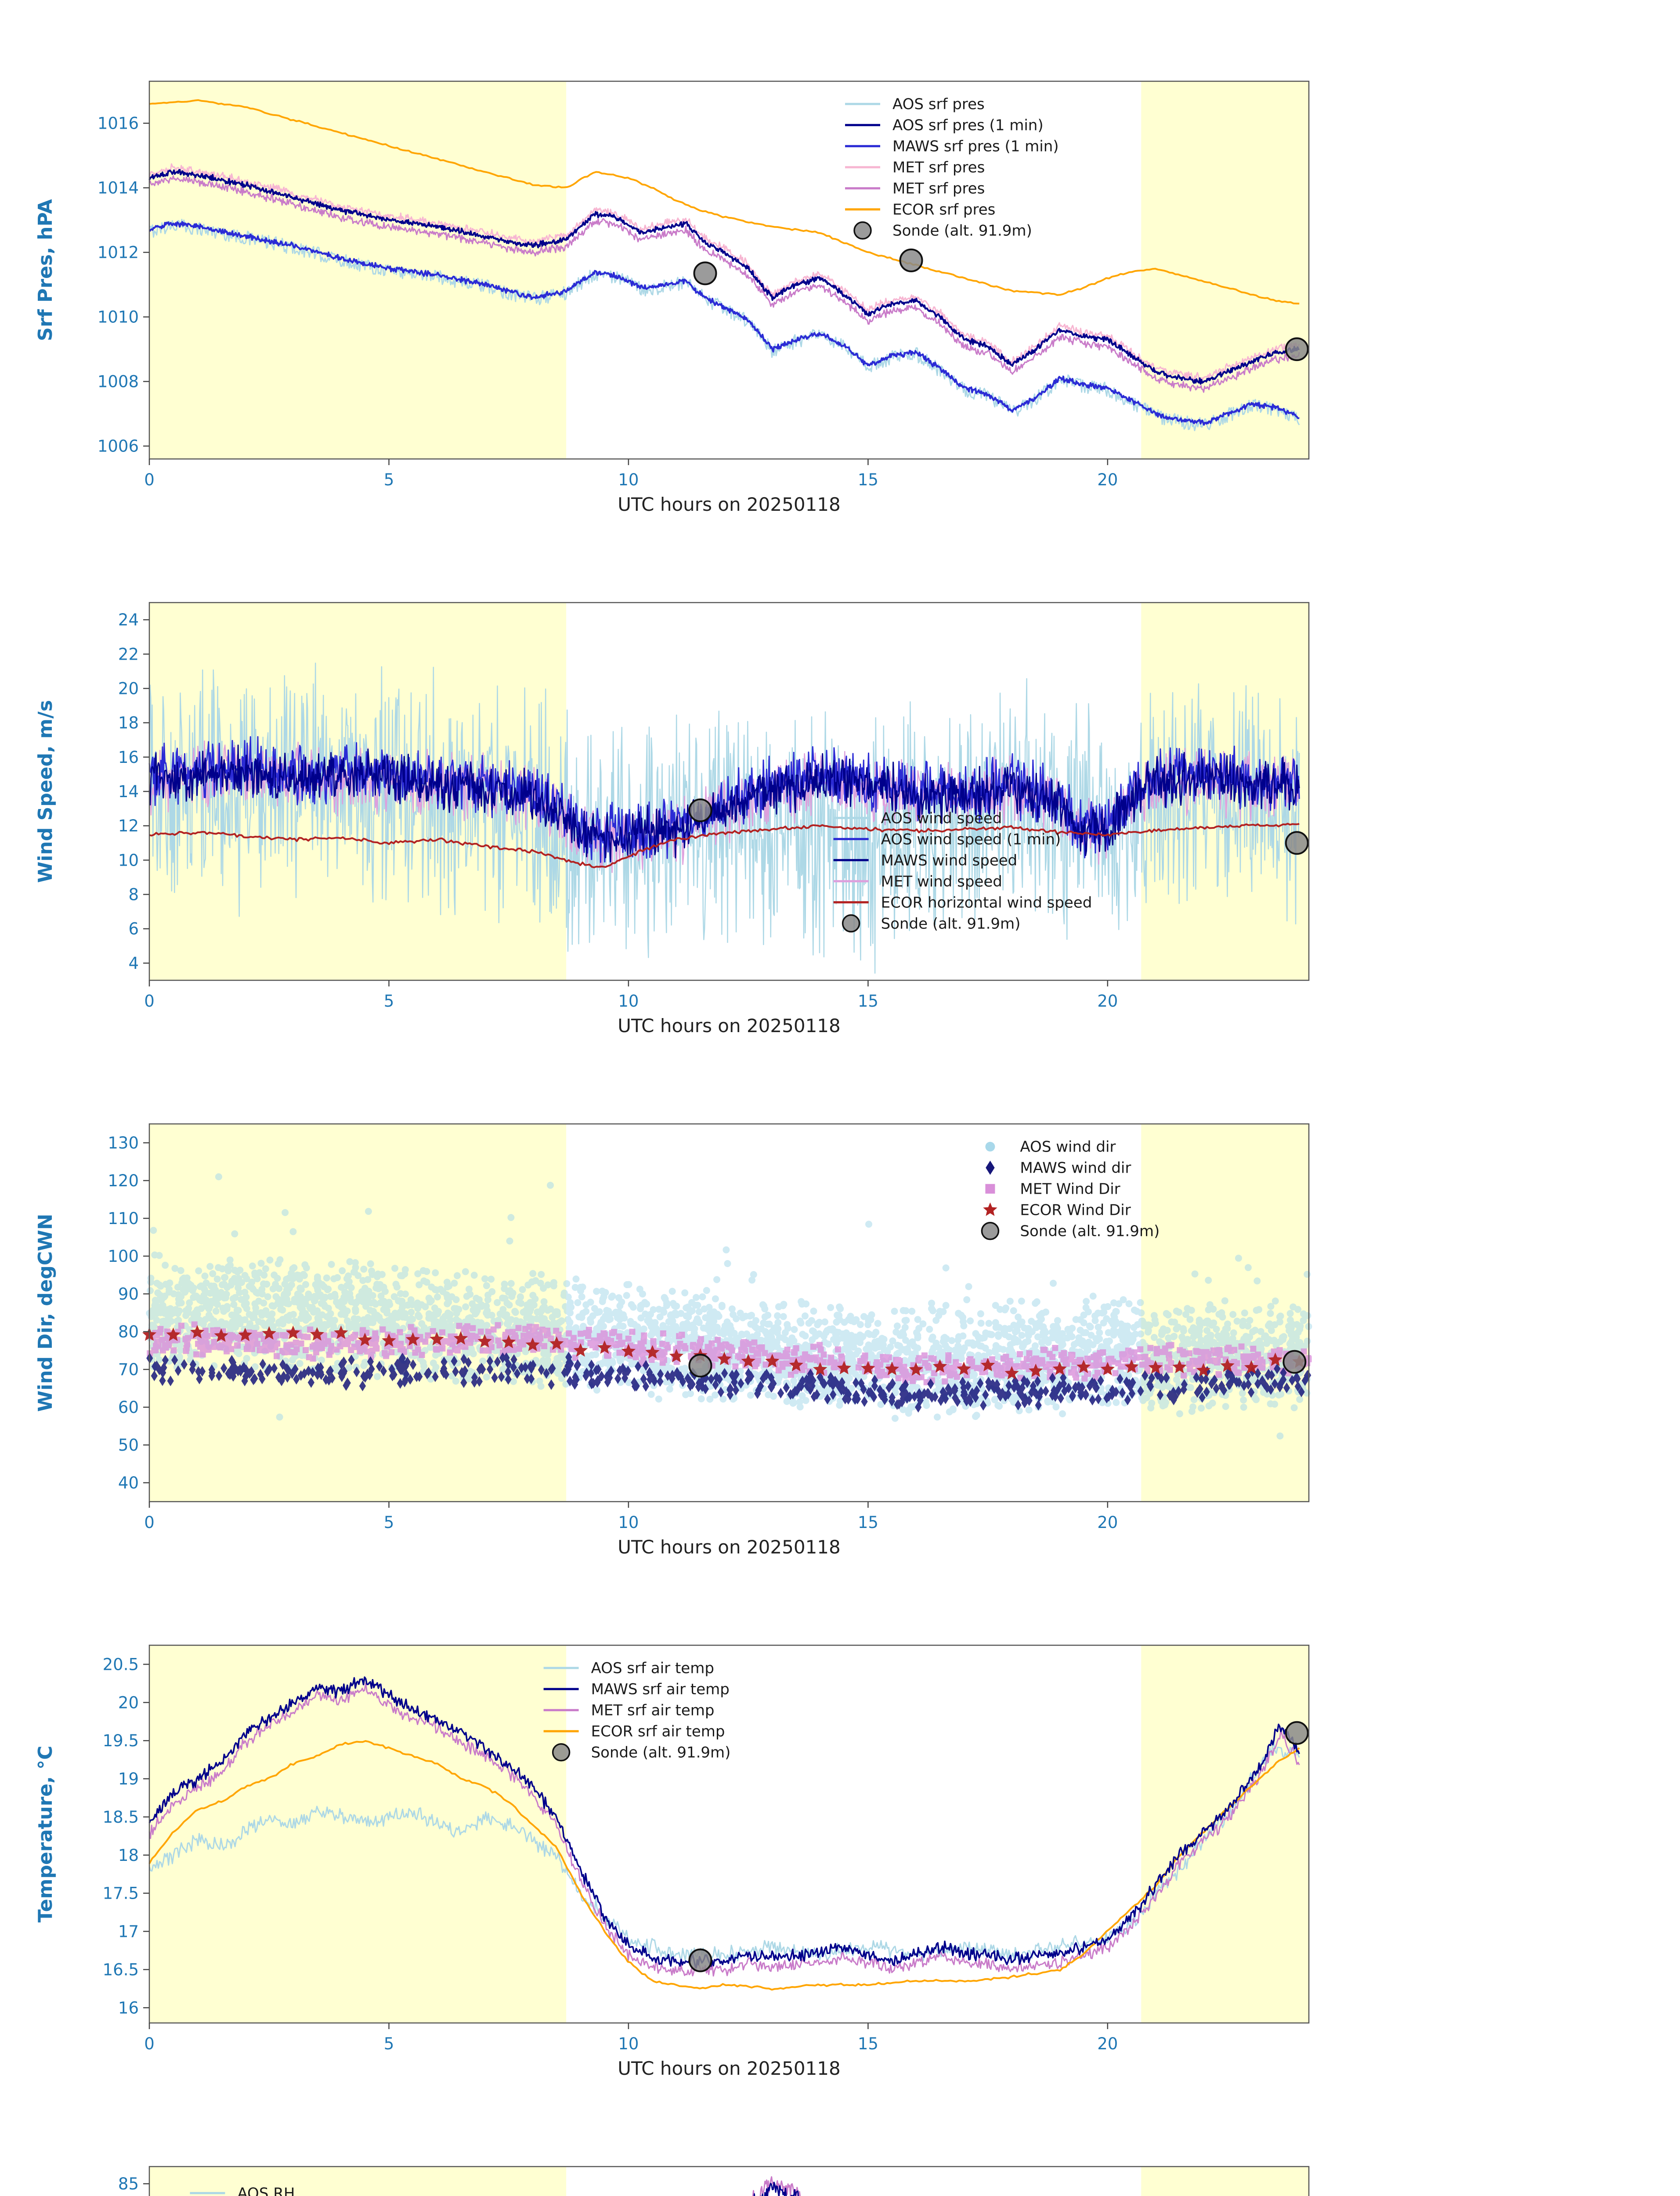 Image resolution: width=1680 pixels, height=2196 pixels. I want to click on y-tick-label: 10, so click(128, 860).